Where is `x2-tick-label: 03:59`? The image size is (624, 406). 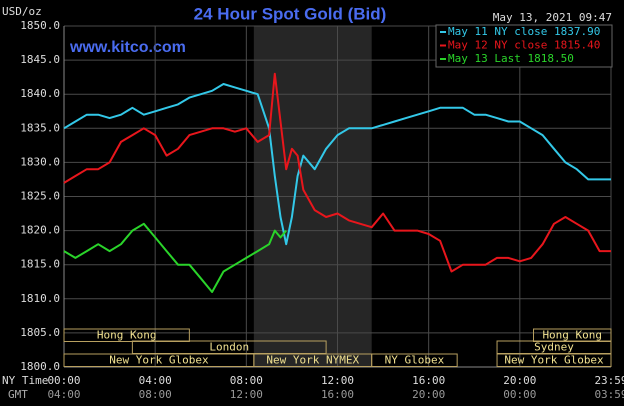
x2-tick-label: 03:59 is located at coordinates (609, 394).